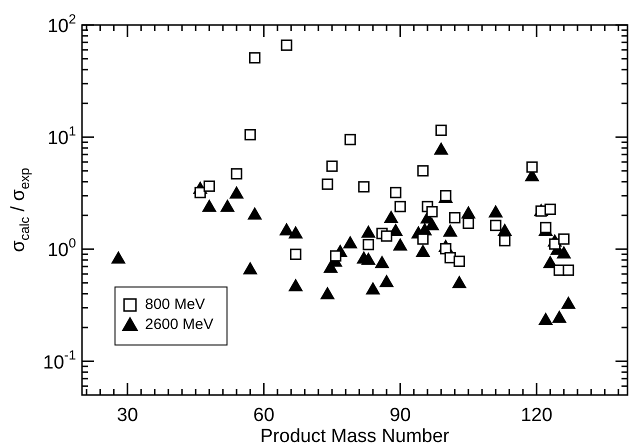  I want to click on legend-label: 800 MeV, so click(175, 305).